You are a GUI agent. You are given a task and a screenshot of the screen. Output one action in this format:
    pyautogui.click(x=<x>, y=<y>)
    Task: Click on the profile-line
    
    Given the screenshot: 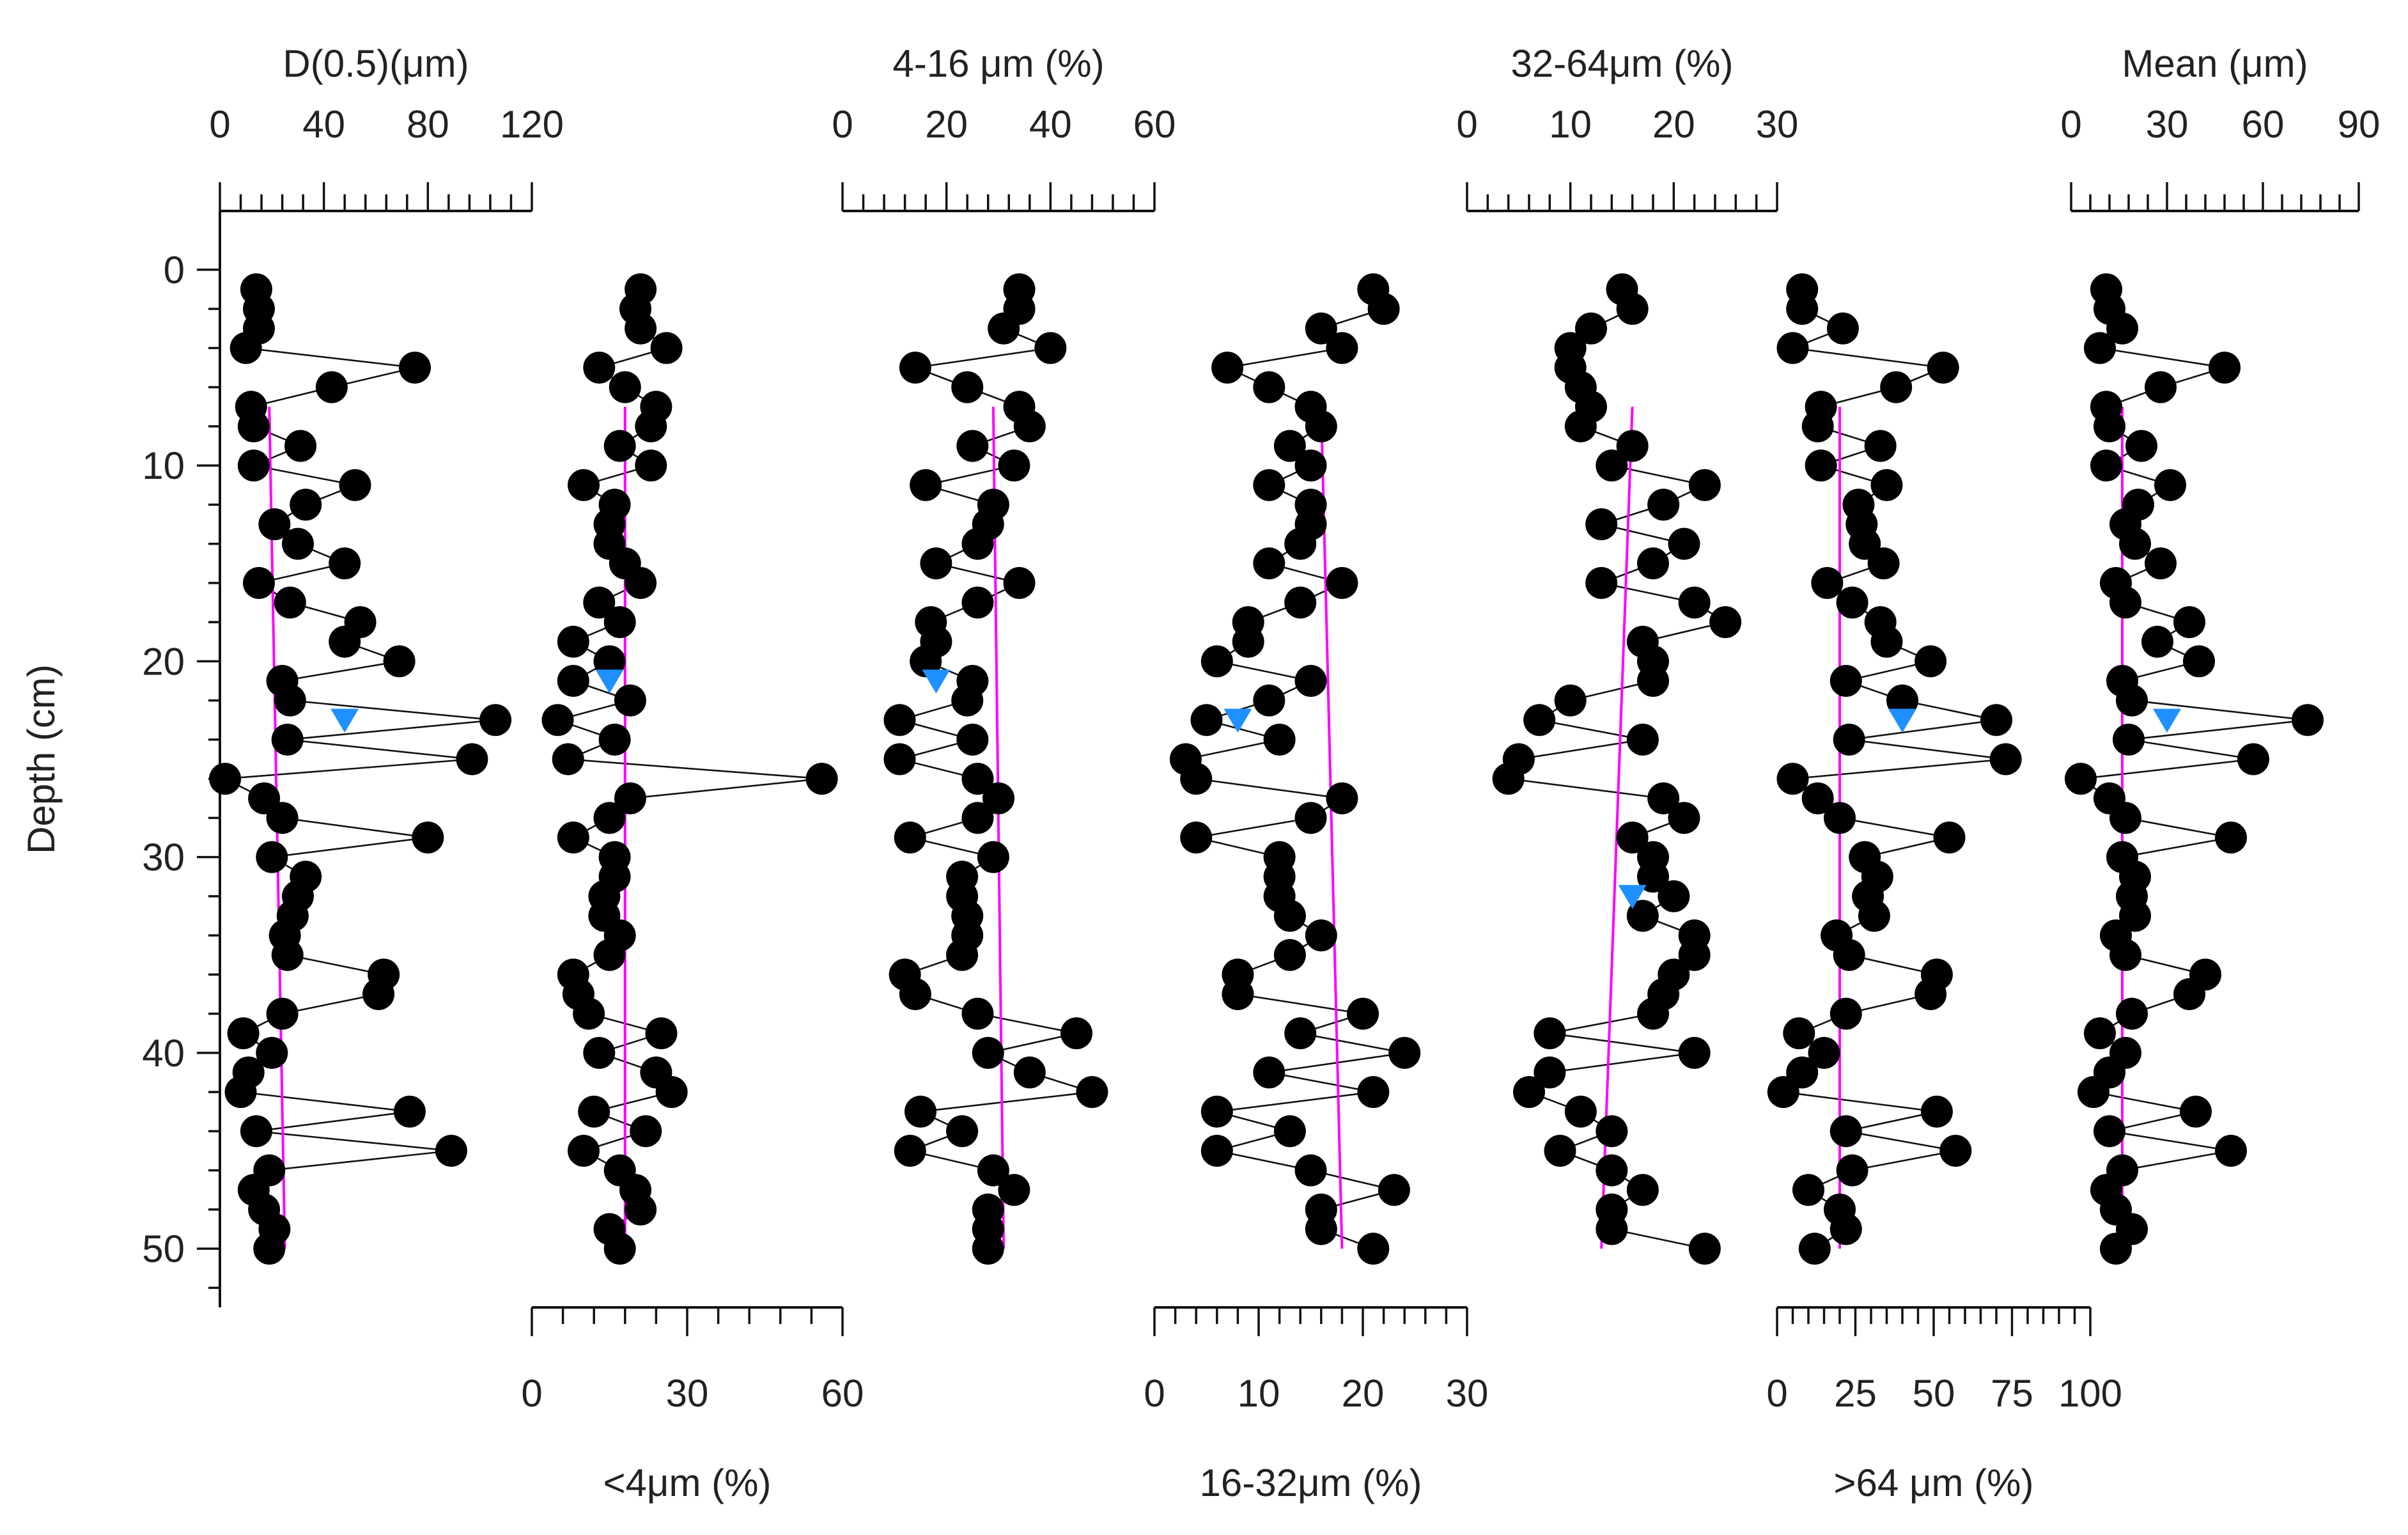 What is the action you would take?
    pyautogui.click(x=1617, y=769)
    